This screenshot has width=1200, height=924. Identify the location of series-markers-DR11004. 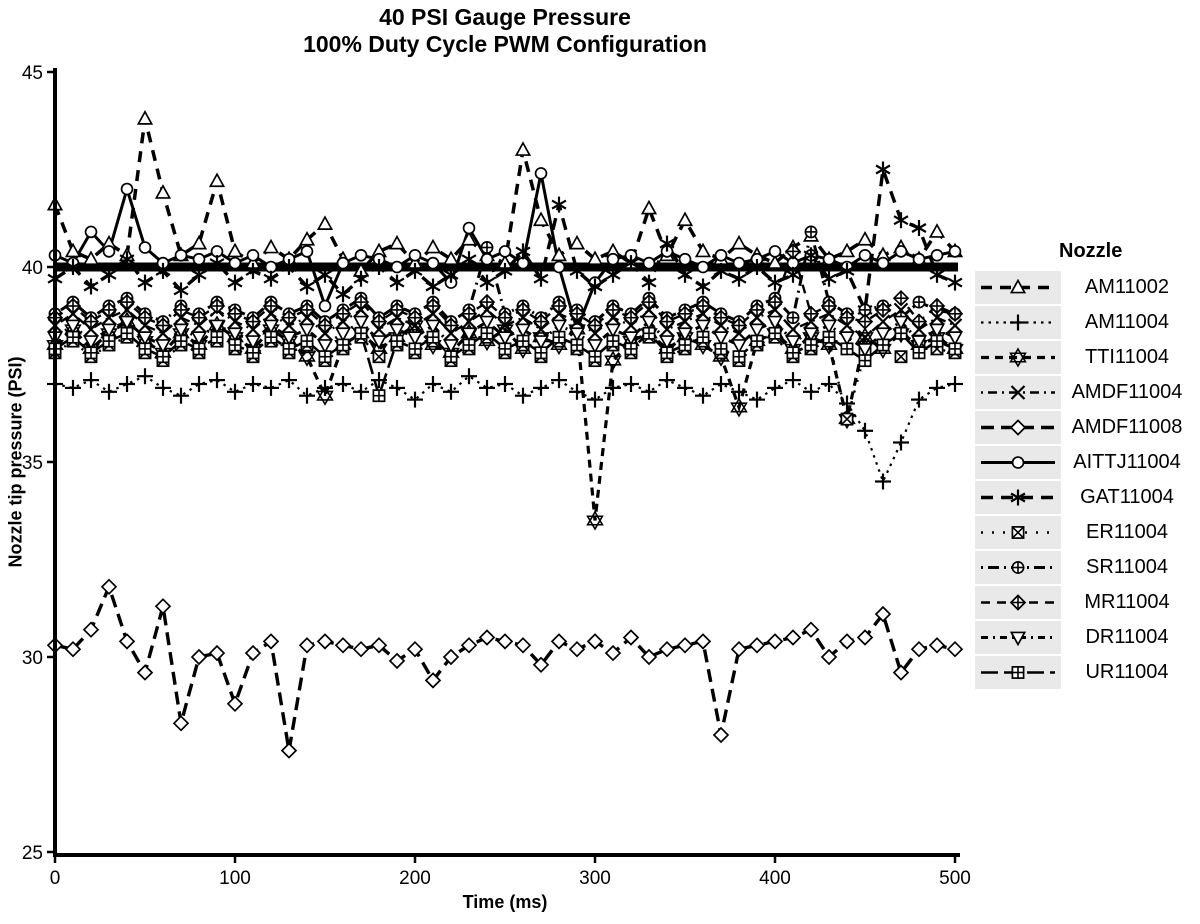
(505, 336).